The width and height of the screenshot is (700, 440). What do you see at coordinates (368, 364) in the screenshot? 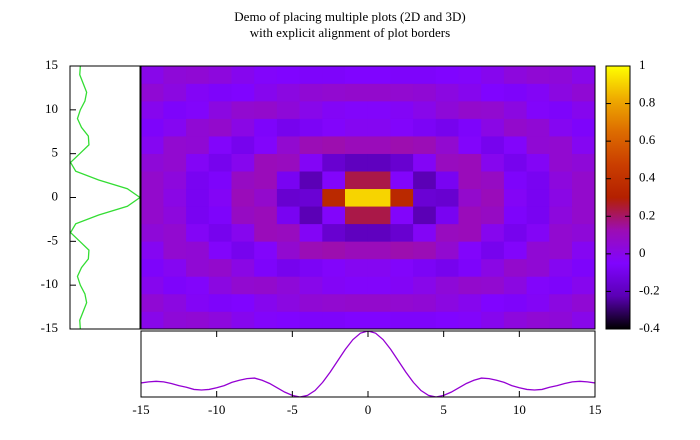
I see `bottom-profile` at bounding box center [368, 364].